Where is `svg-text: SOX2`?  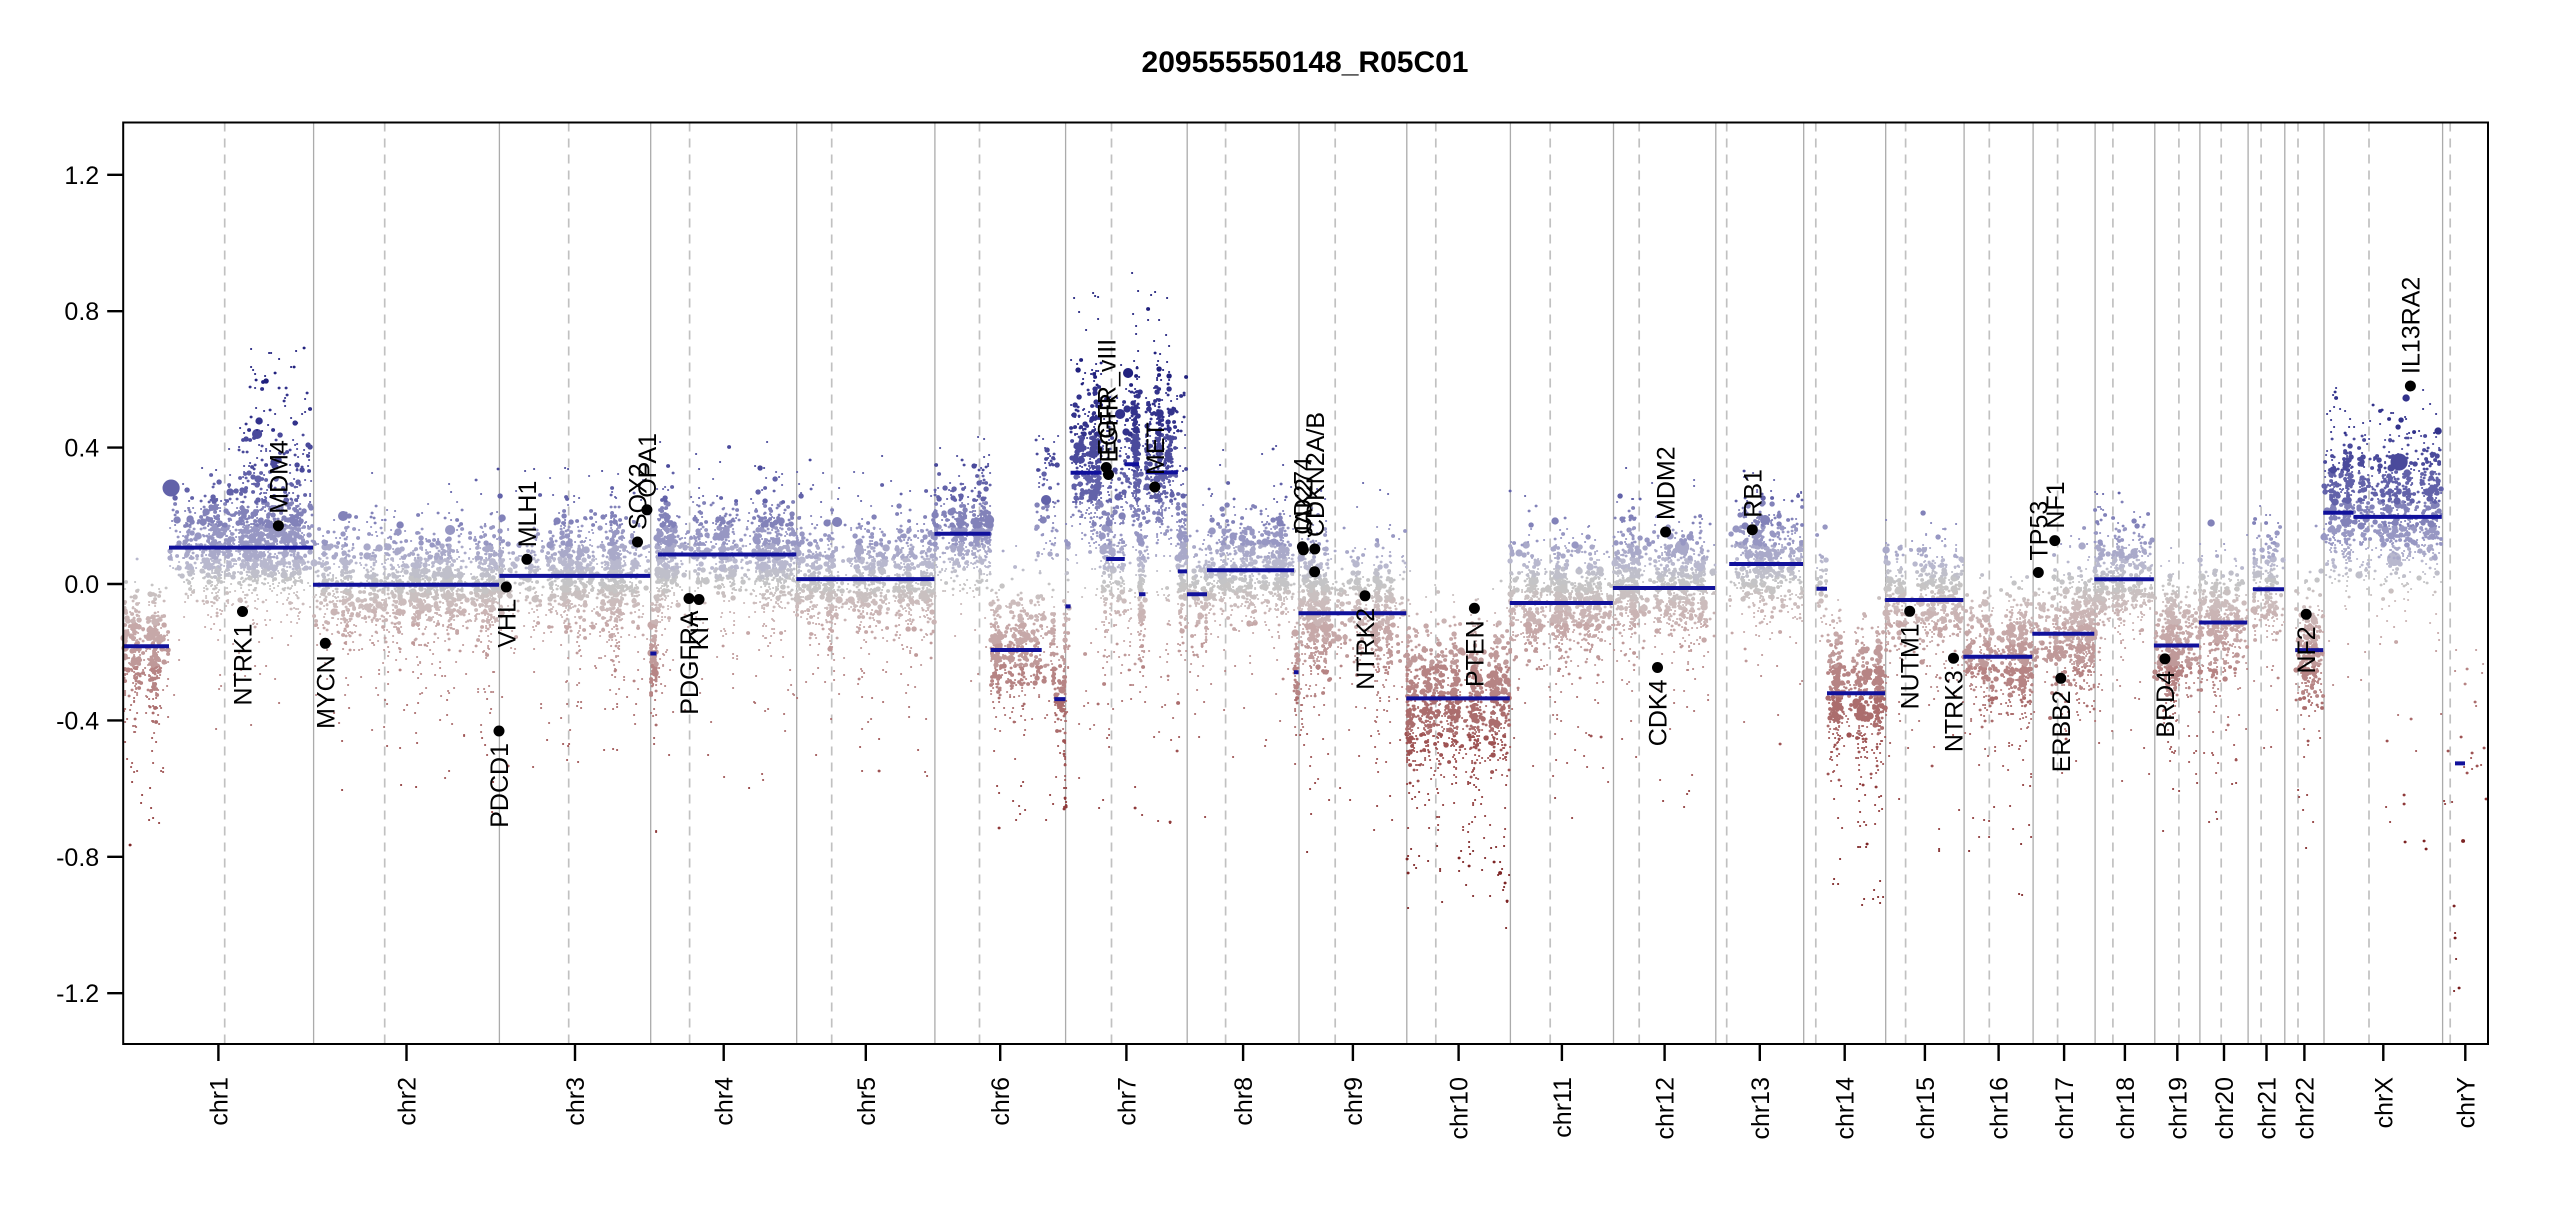 svg-text: SOX2 is located at coordinates (639, 496).